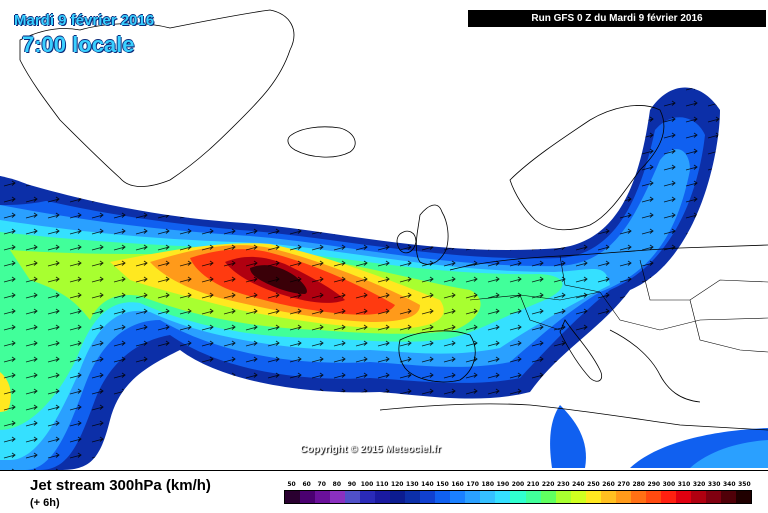 This screenshot has width=768, height=513. Describe the element at coordinates (655, 366) in the screenshot. I see `balkans-coast` at that location.